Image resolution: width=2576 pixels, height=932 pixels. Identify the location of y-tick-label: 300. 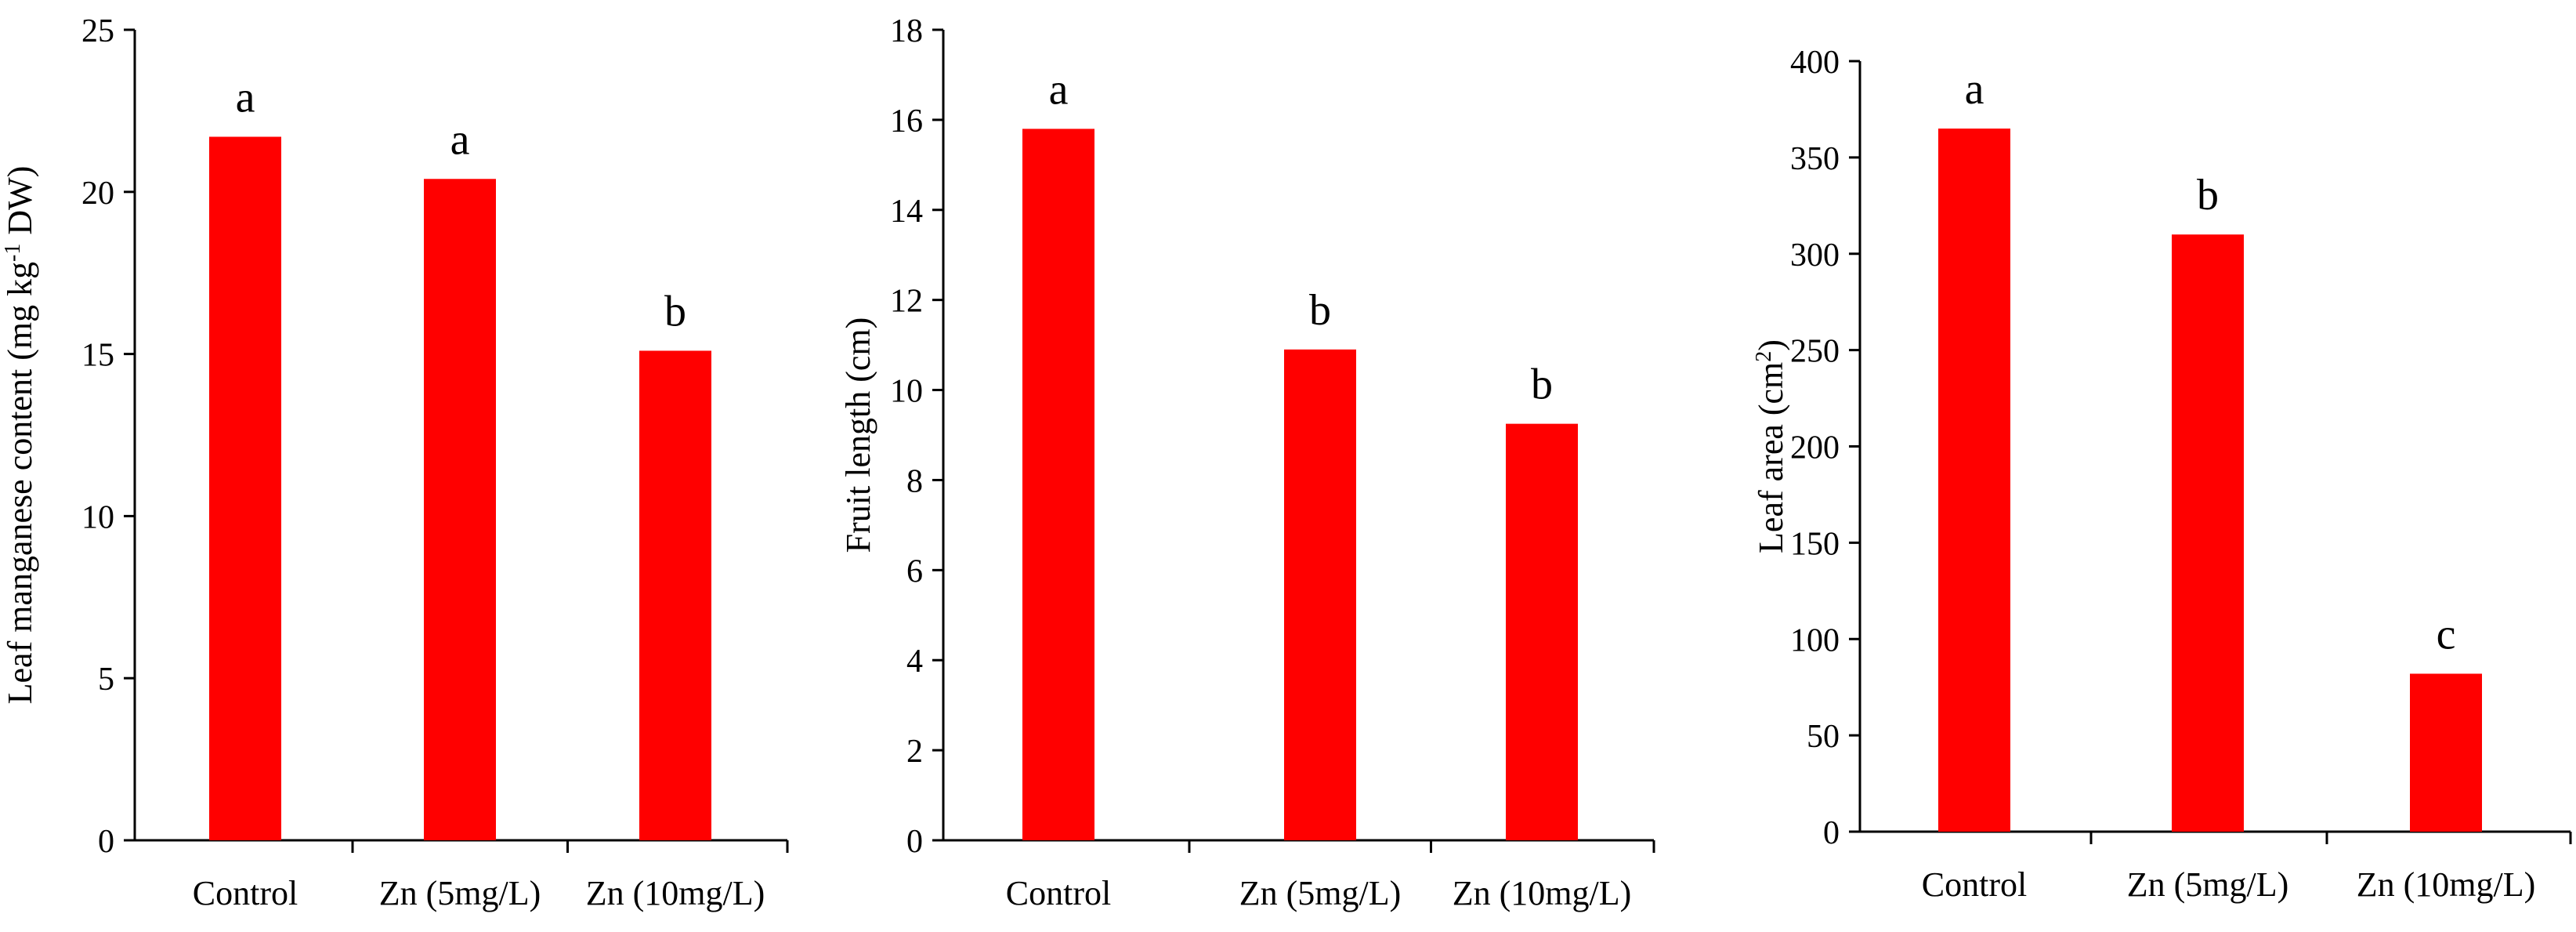
(1815, 256).